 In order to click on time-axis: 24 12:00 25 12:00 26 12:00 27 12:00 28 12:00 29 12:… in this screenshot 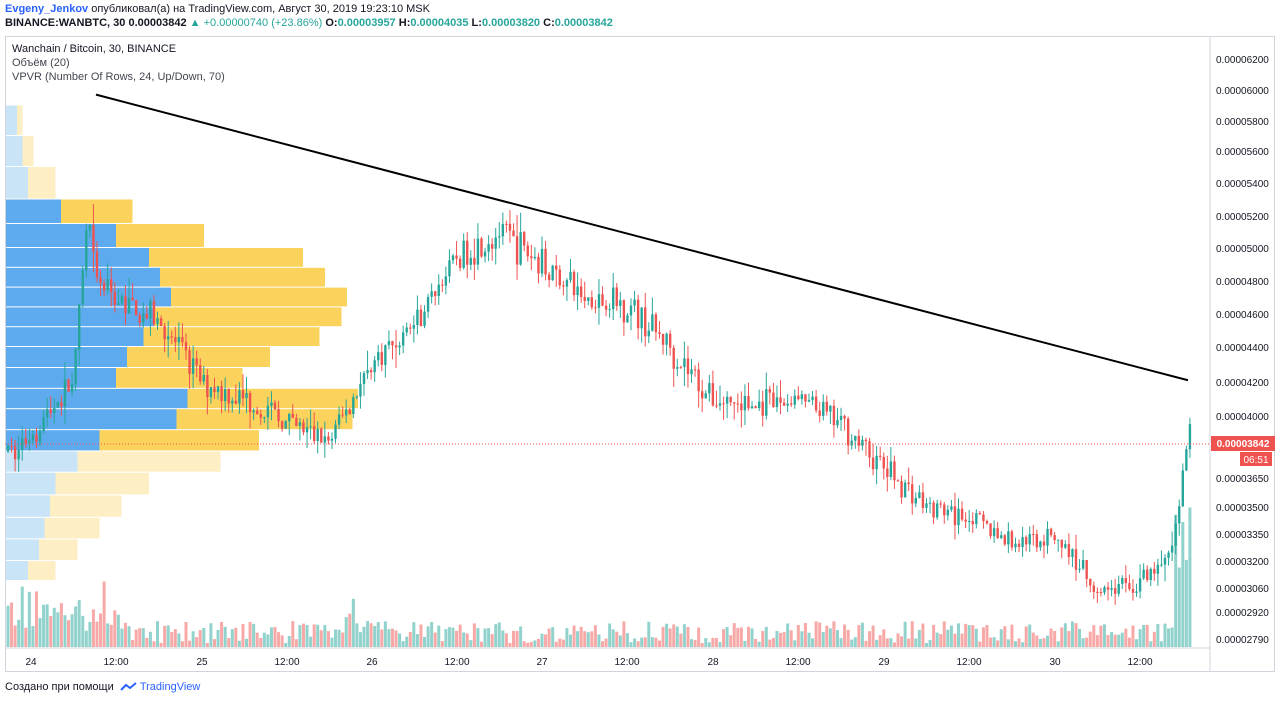, I will do `click(589, 662)`.